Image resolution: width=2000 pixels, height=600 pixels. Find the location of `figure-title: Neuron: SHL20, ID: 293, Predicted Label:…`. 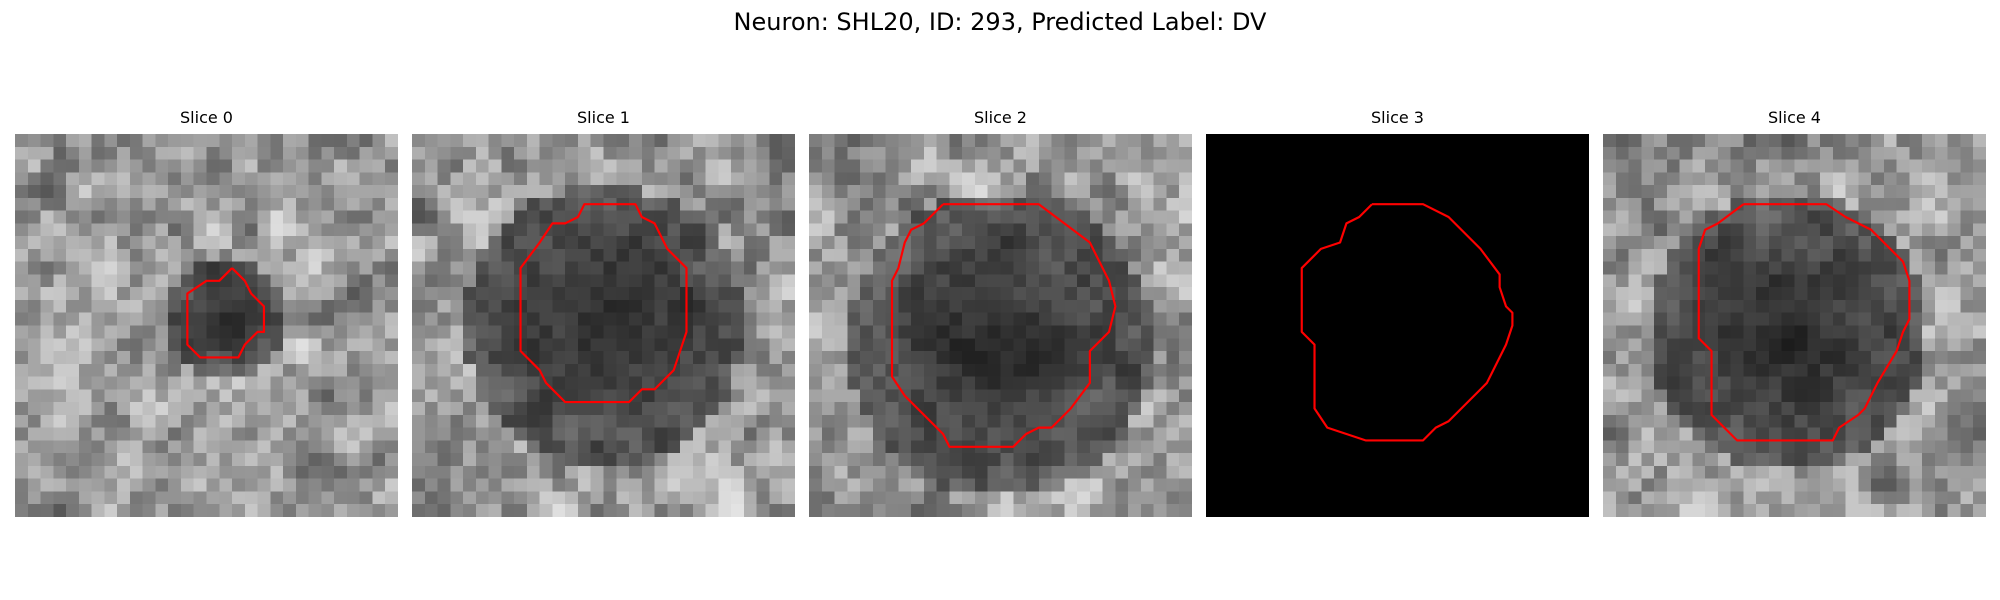

figure-title: Neuron: SHL20, ID: 293, Predicted Label:… is located at coordinates (1000, 22).